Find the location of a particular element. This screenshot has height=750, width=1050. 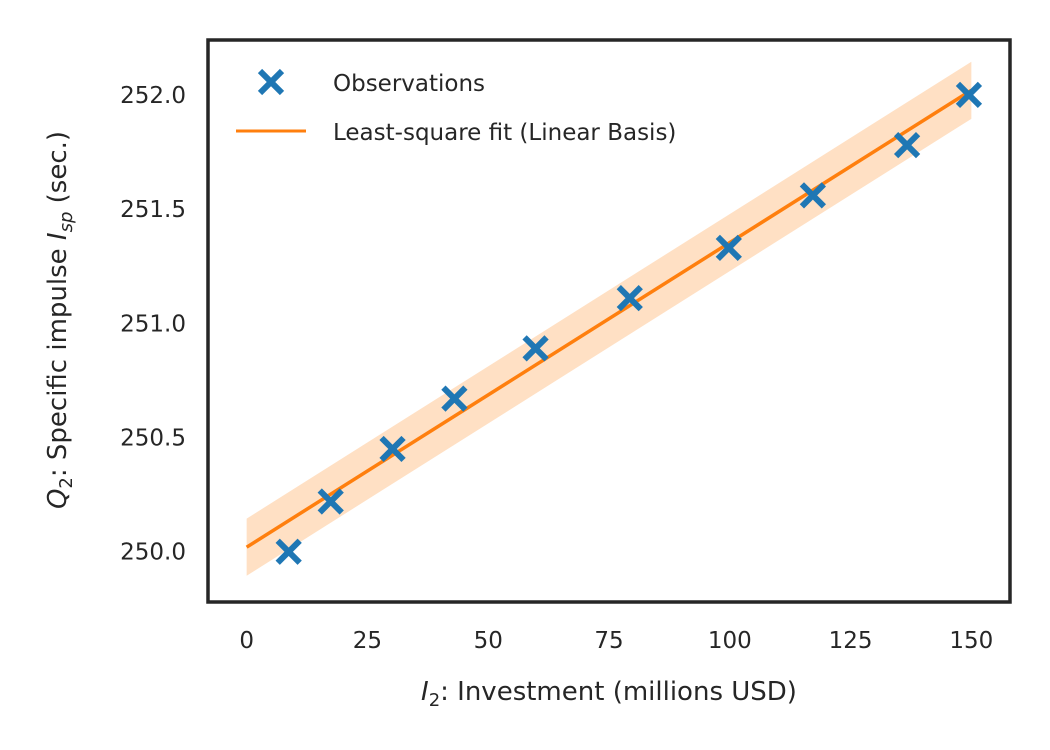

x-tick-label: 0 is located at coordinates (246, 641).